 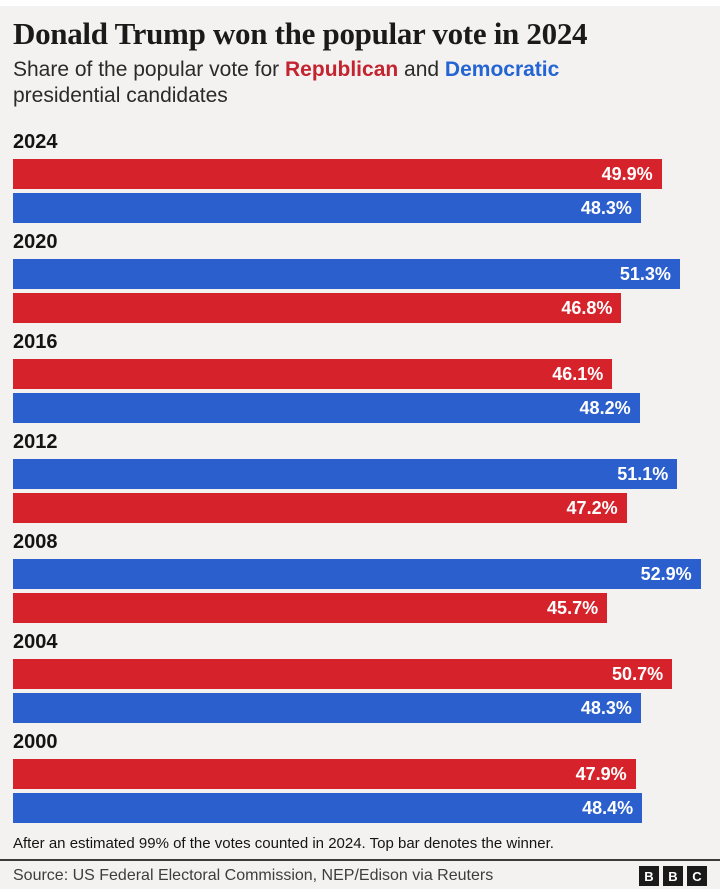 I want to click on bbc-logo-letter: C, so click(x=697, y=876).